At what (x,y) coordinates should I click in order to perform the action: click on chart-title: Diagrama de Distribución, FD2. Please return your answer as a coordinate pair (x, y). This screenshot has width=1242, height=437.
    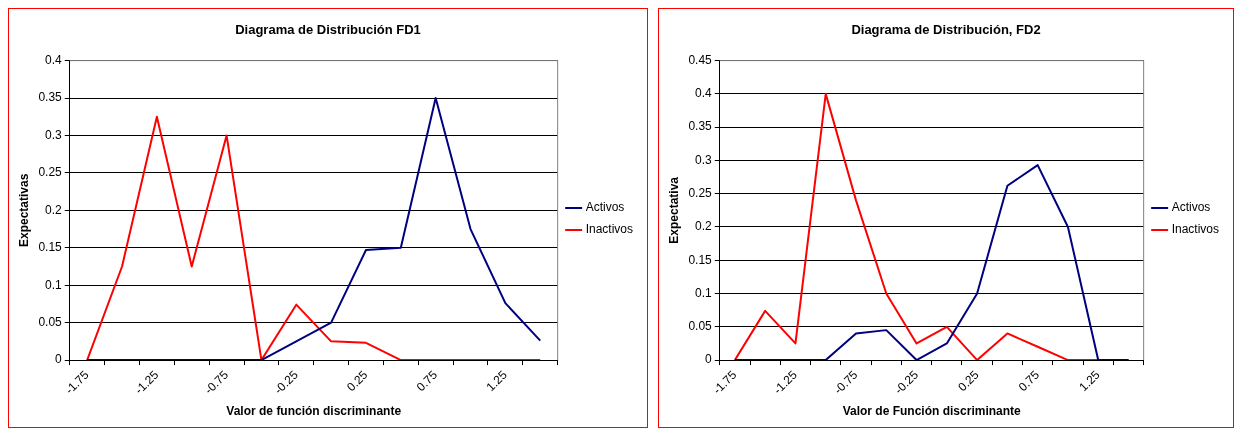
    Looking at the image, I should click on (946, 30).